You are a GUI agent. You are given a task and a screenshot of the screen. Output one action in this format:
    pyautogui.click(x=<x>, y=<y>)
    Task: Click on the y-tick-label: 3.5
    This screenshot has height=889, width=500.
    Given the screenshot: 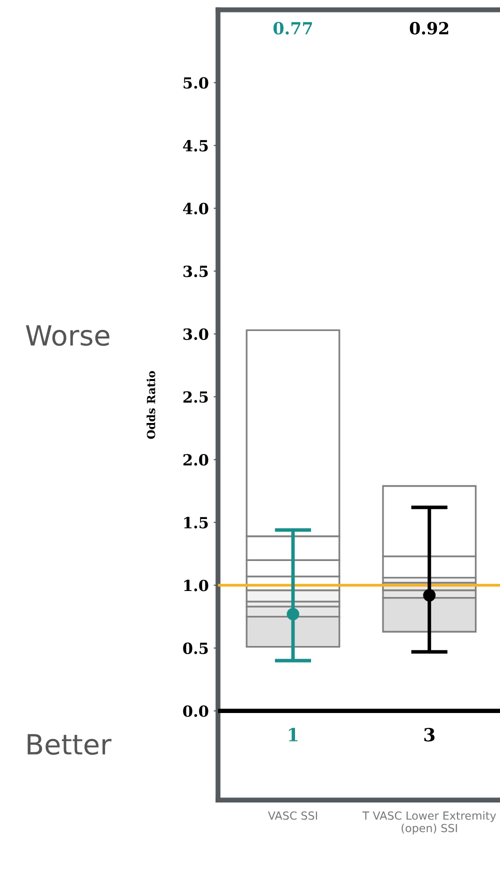 What is the action you would take?
    pyautogui.click(x=195, y=272)
    